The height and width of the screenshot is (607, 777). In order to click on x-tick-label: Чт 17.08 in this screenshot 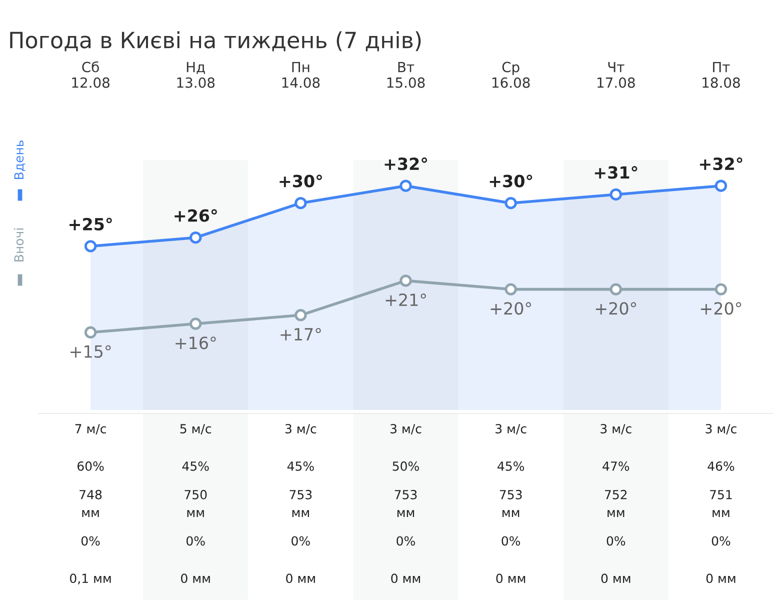, I will do `click(616, 75)`.